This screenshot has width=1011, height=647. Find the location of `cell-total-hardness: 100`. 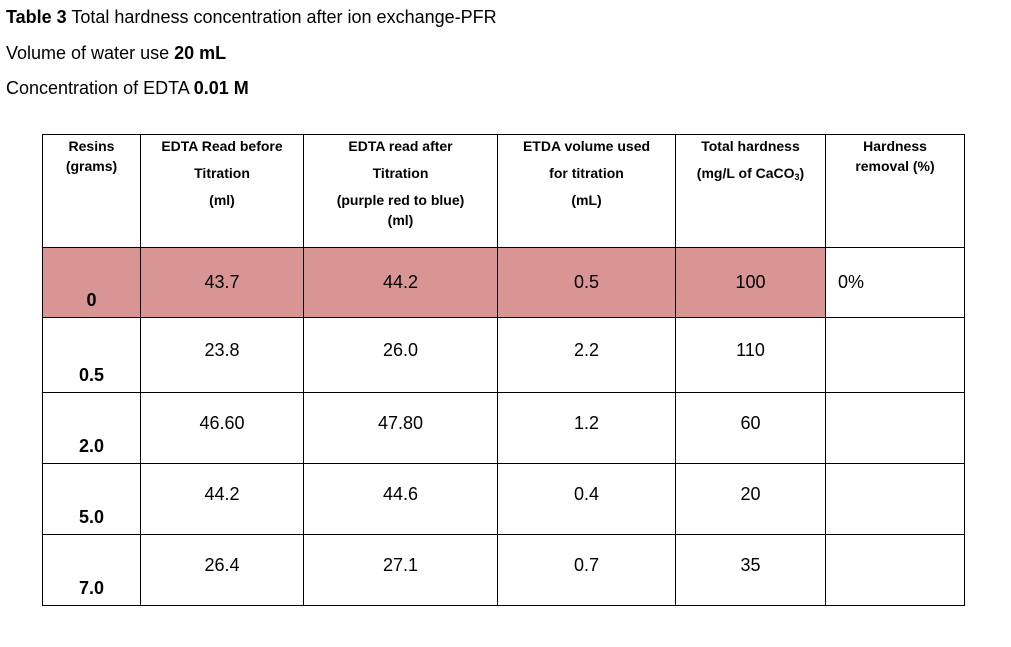

cell-total-hardness: 100 is located at coordinates (750, 282).